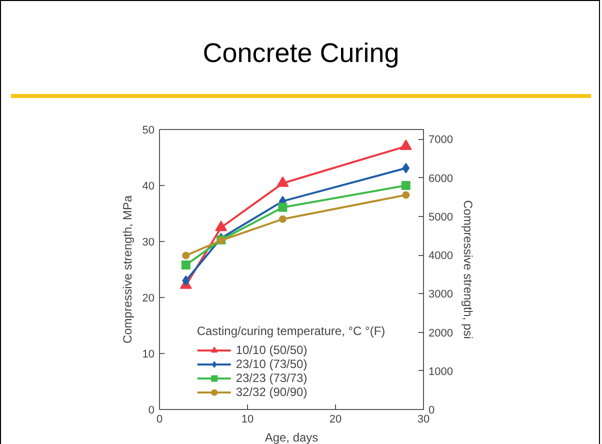 This screenshot has height=444, width=602. I want to click on y2-tick-label: 5000, so click(440, 217).